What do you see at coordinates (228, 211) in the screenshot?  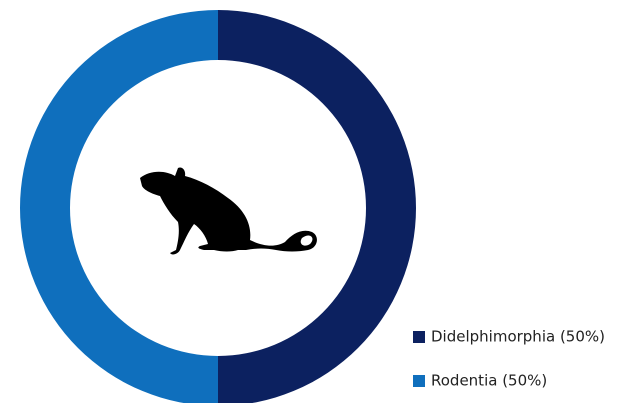 I see `rat-icon` at bounding box center [228, 211].